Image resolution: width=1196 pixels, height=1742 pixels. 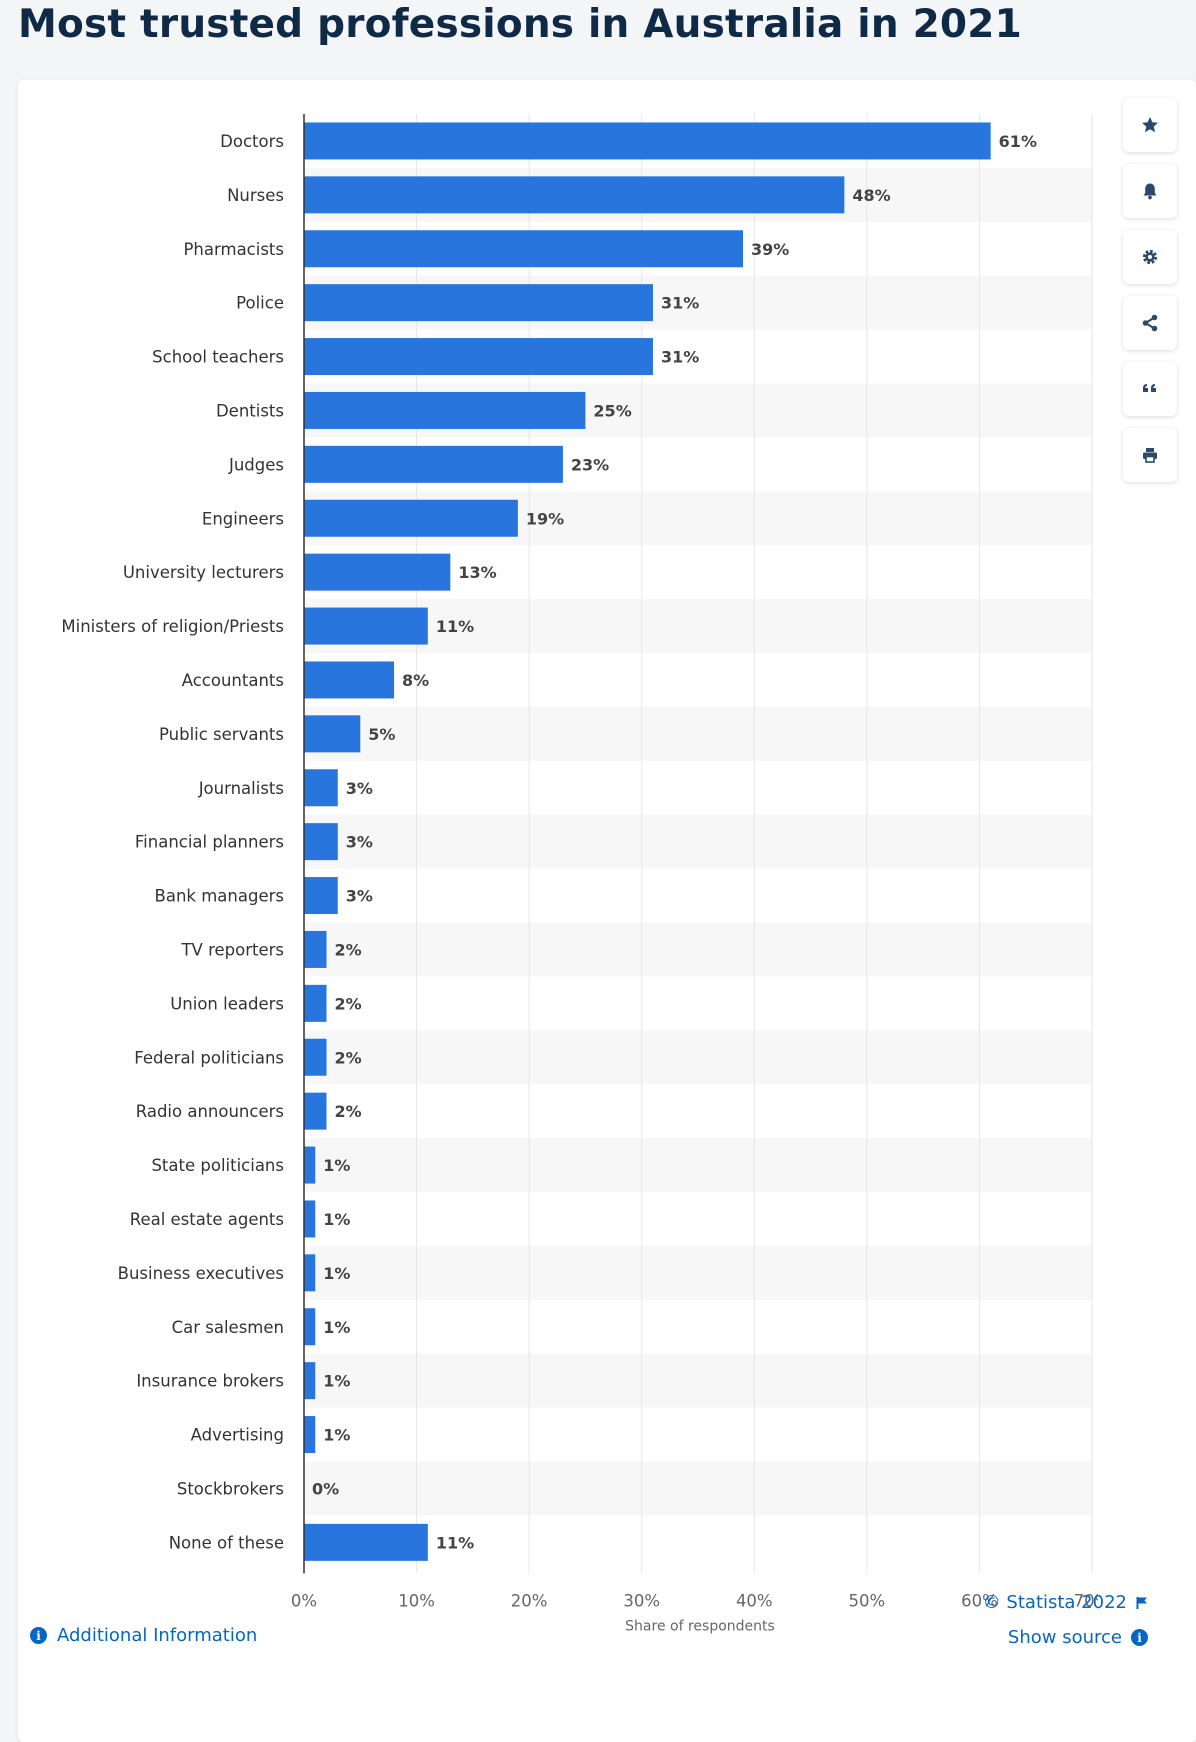 I want to click on data-label: 8%, so click(x=415, y=680).